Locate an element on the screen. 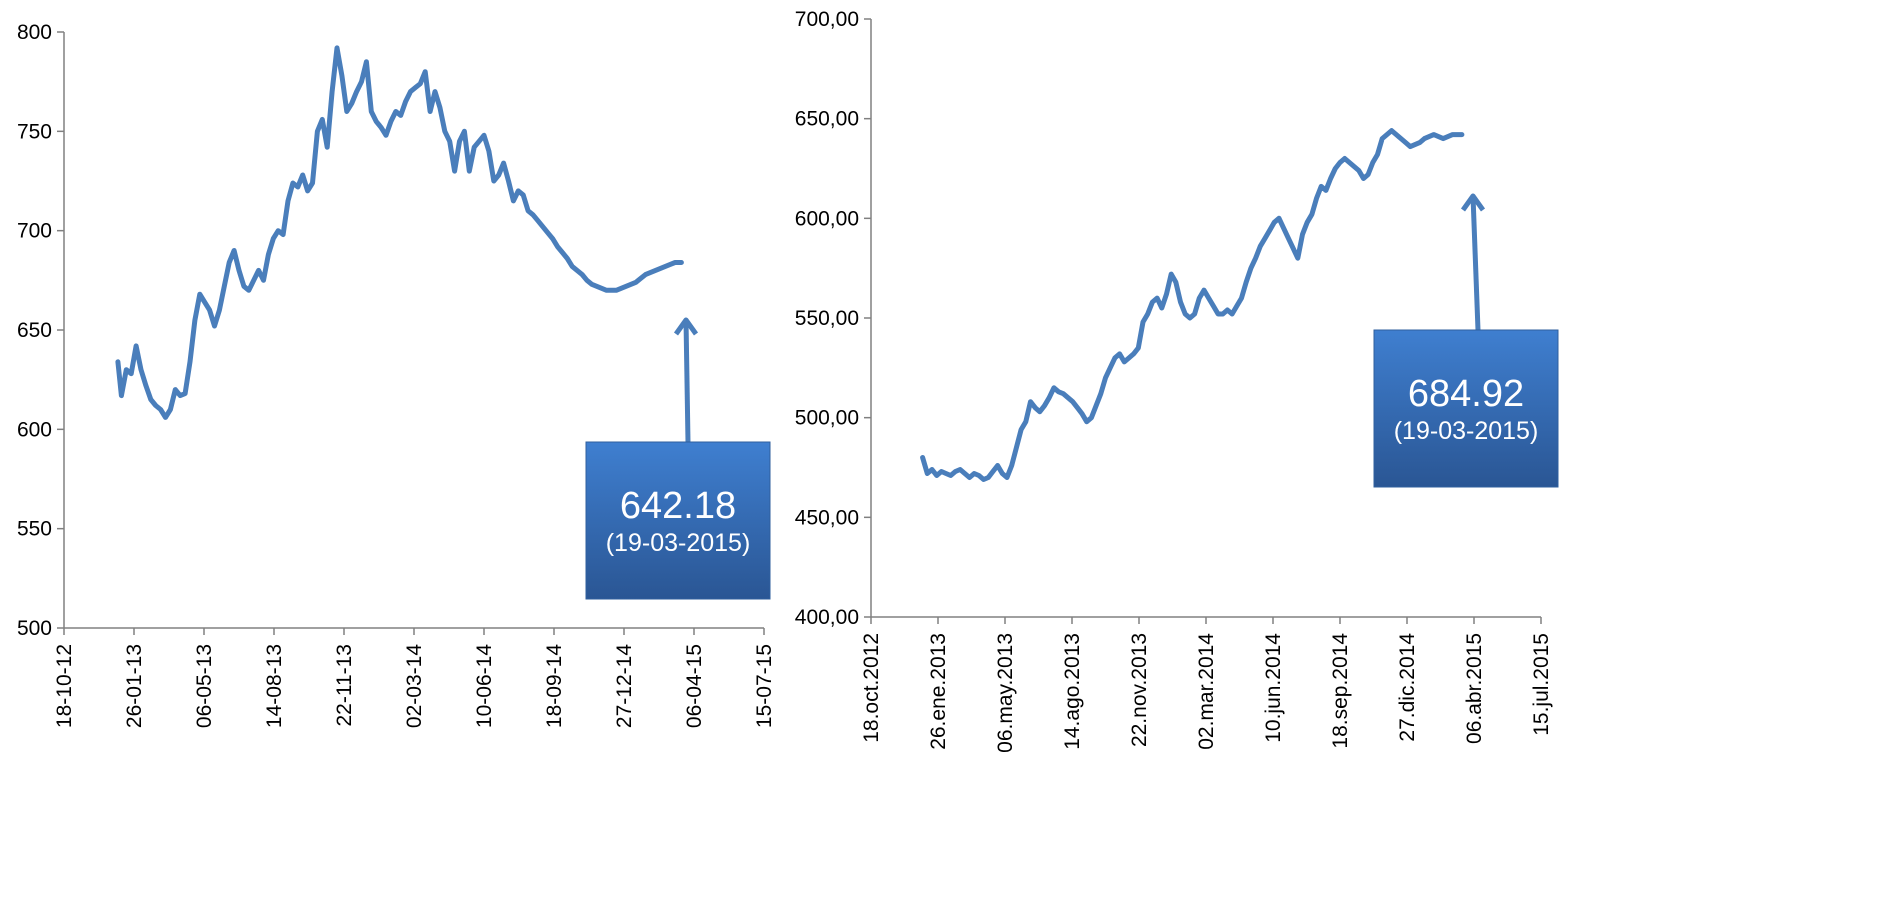 The width and height of the screenshot is (1881, 898). callout-value: 642.18 is located at coordinates (678, 506).